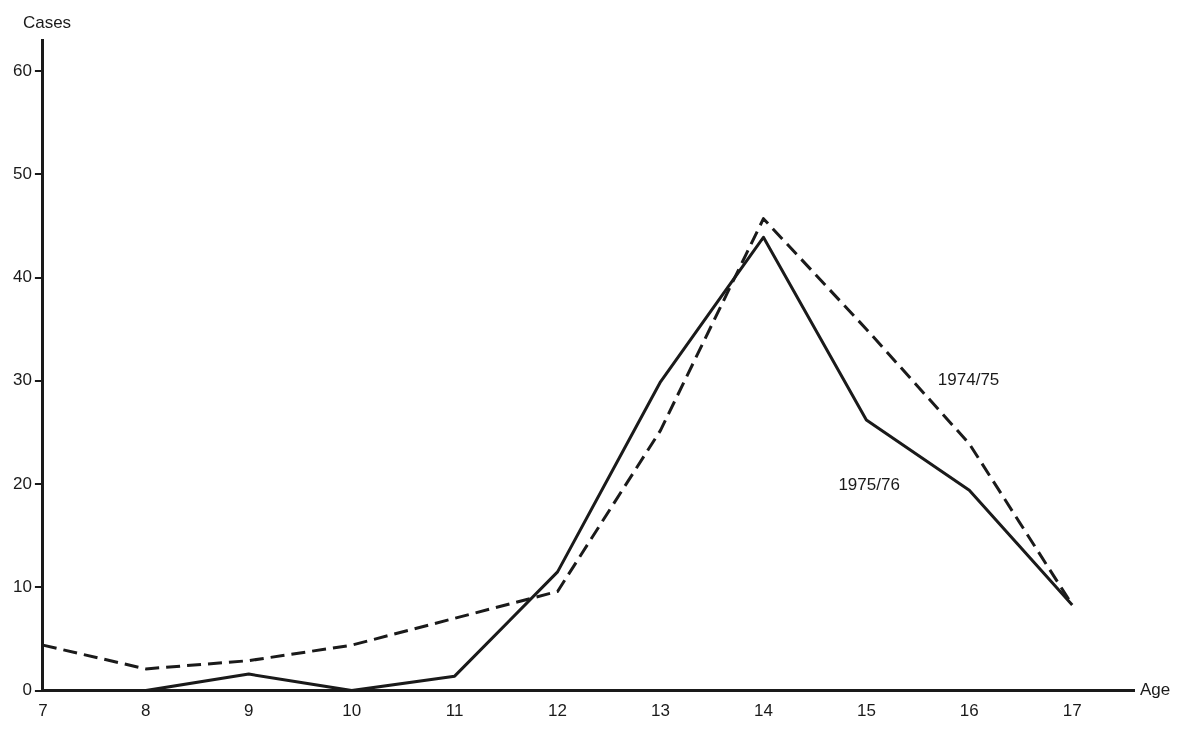 The image size is (1194, 730). I want to click on y-tick-label: 10, so click(22, 587).